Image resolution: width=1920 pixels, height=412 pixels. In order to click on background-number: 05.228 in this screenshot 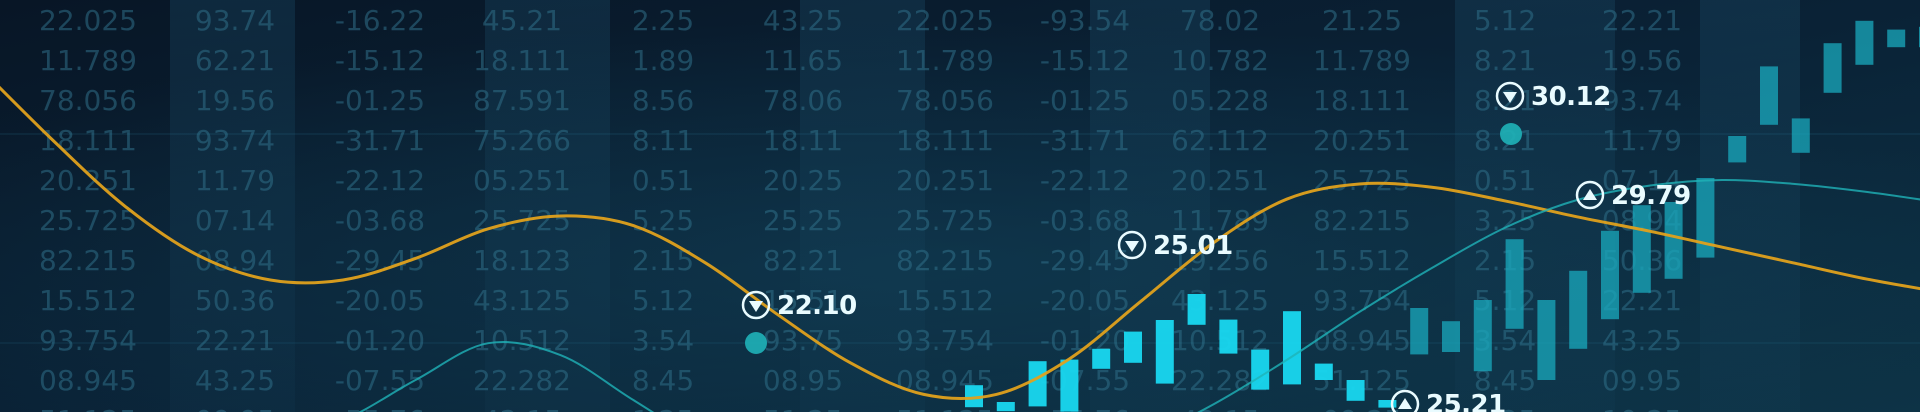, I will do `click(1220, 100)`.